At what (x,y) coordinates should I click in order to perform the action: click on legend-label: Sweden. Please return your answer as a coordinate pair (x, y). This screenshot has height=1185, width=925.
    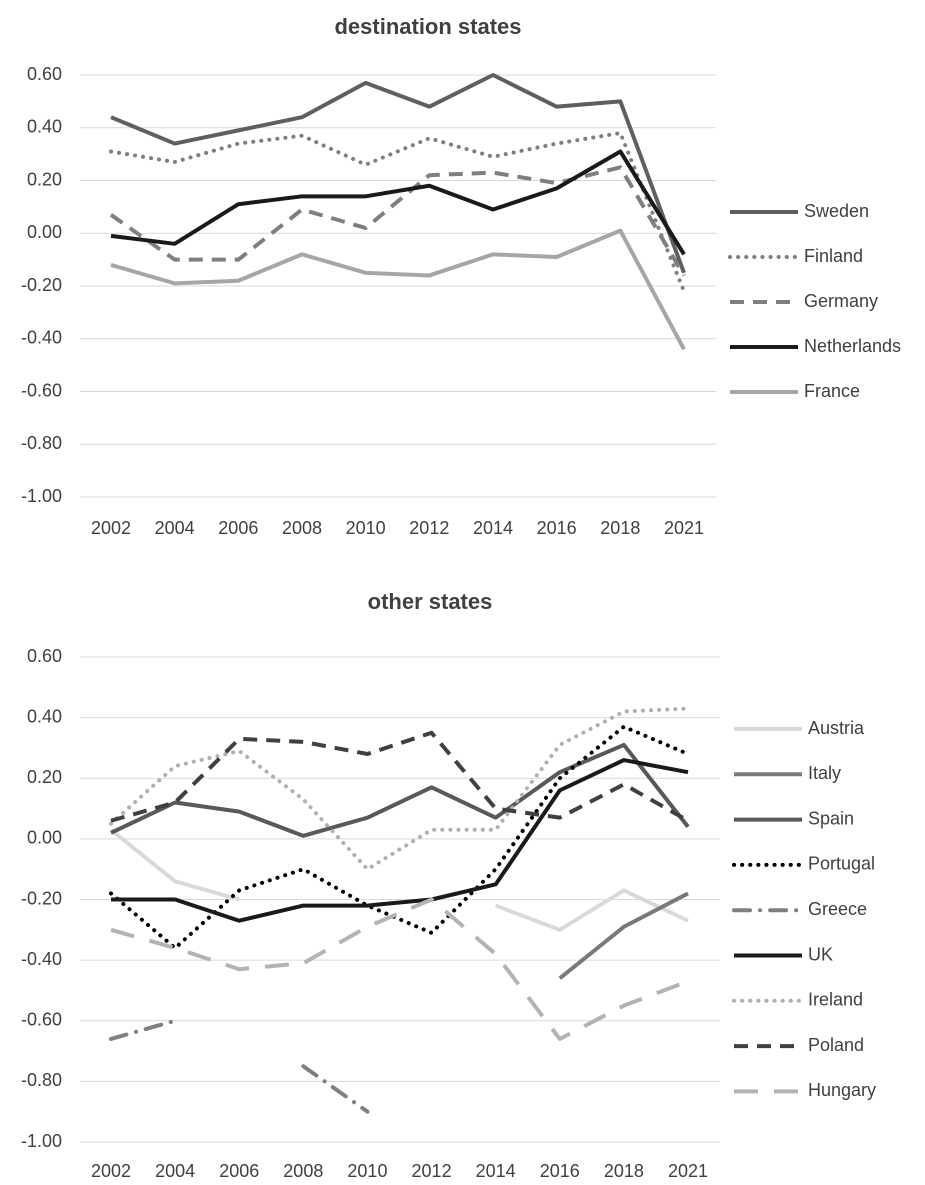
    Looking at the image, I should click on (836, 211).